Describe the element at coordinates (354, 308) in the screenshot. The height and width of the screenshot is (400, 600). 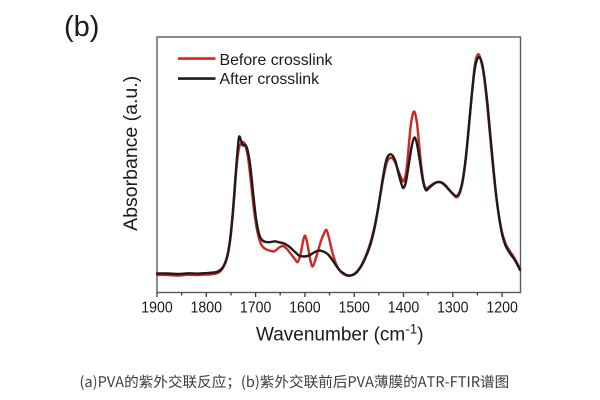
I see `svg-text: 1500` at that location.